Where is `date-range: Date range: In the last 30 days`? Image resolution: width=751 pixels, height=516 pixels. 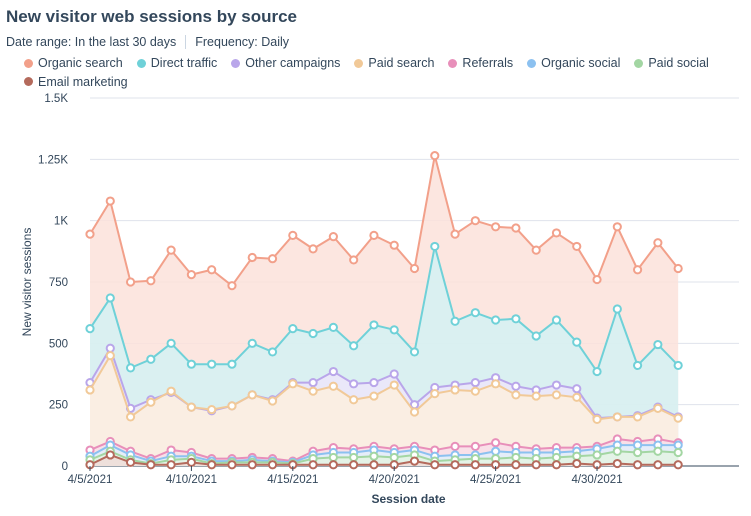
date-range: Date range: In the last 30 days is located at coordinates (91, 42).